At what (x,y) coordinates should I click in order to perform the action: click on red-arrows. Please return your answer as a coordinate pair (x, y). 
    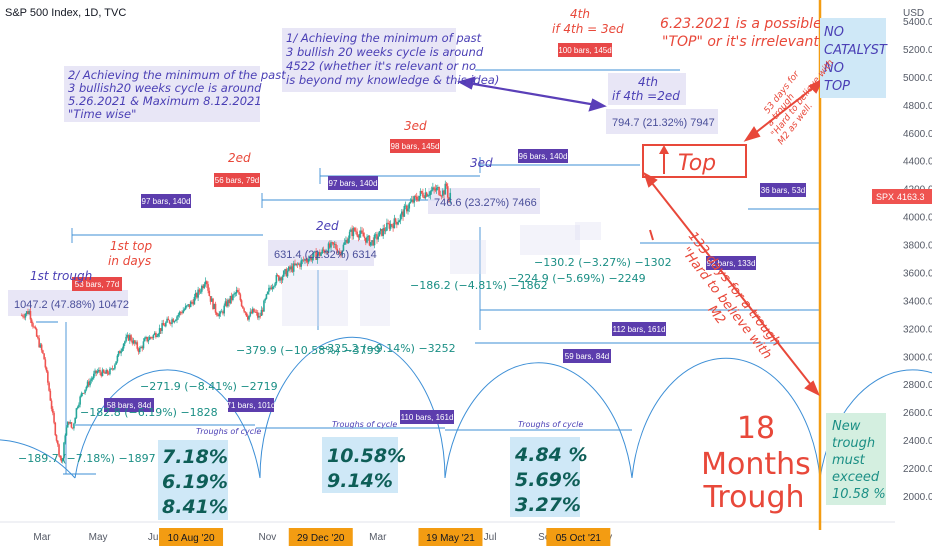
    Looking at the image, I should click on (734, 237).